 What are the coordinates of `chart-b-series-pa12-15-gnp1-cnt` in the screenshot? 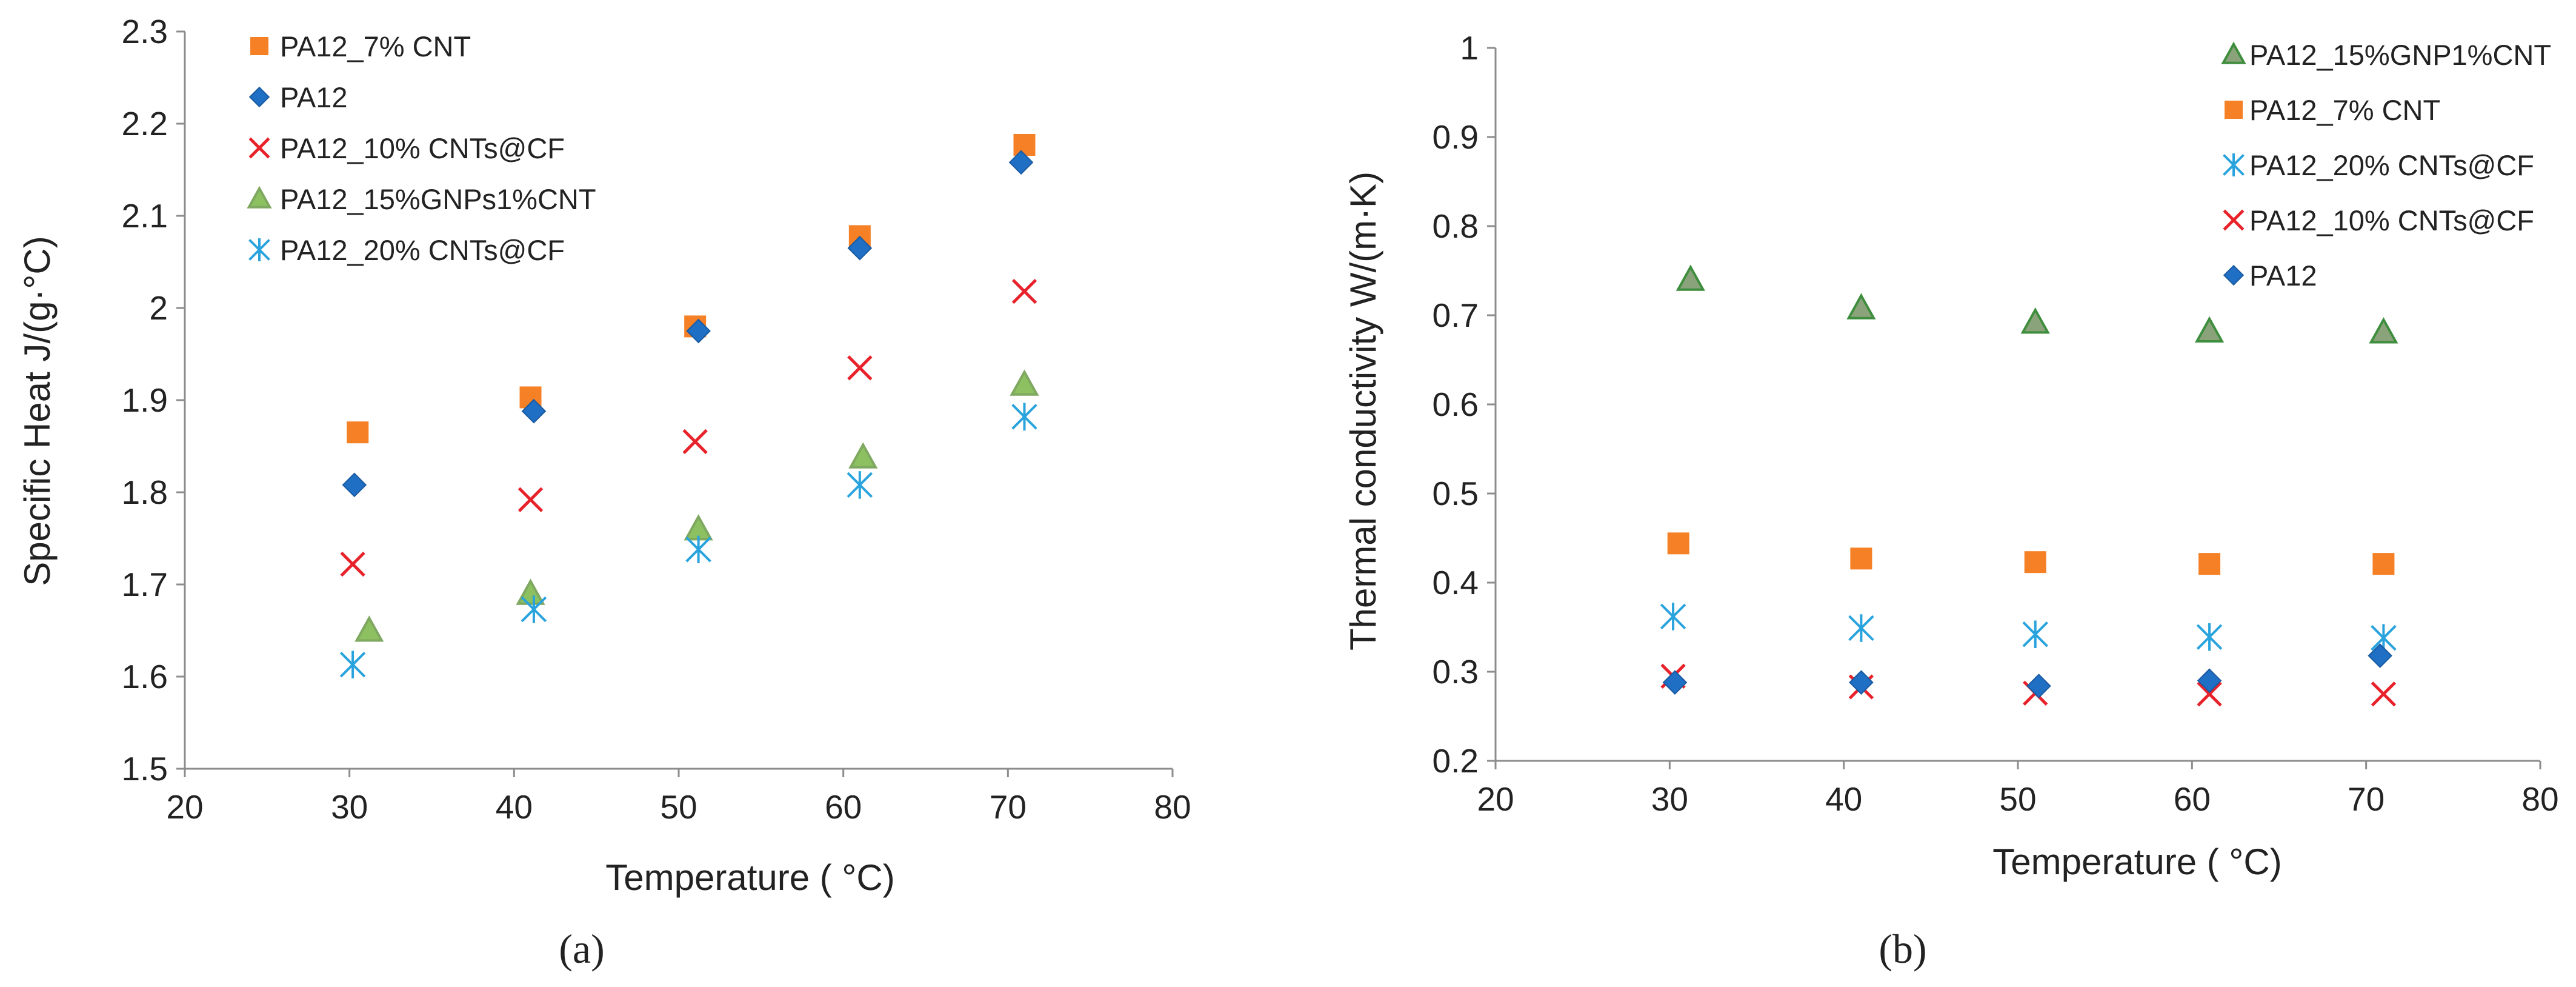 It's located at (2037, 304).